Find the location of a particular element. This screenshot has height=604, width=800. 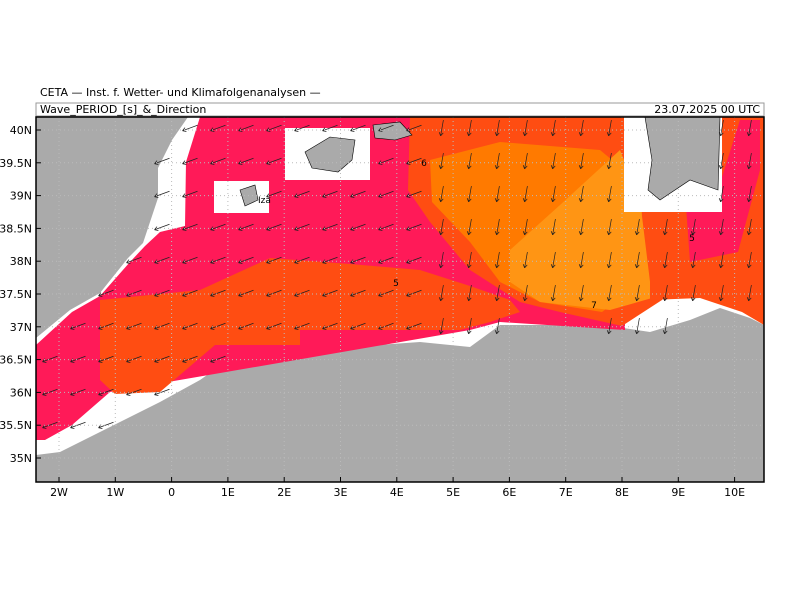

mallorca is located at coordinates (330, 154).